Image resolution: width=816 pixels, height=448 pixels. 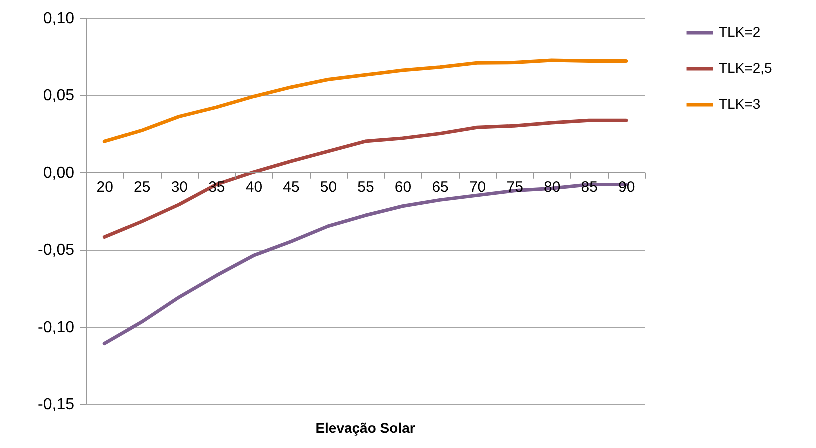 What do you see at coordinates (366, 187) in the screenshot?
I see `x-tick-label: 55` at bounding box center [366, 187].